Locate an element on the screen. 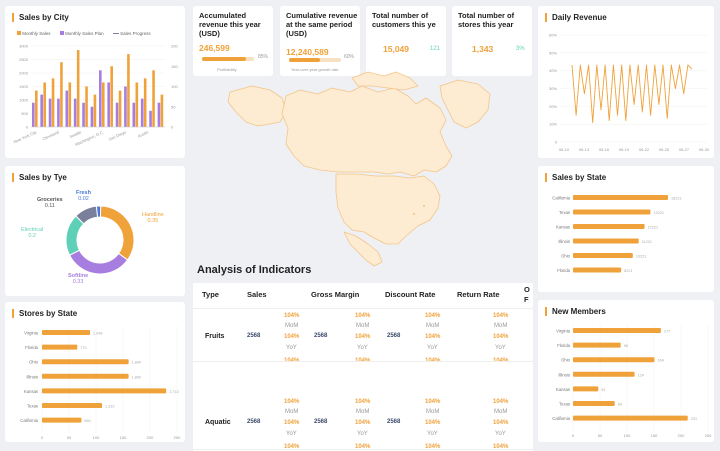 This screenshot has height=451, width=720. y-tick-label: 500 is located at coordinates (24, 113).